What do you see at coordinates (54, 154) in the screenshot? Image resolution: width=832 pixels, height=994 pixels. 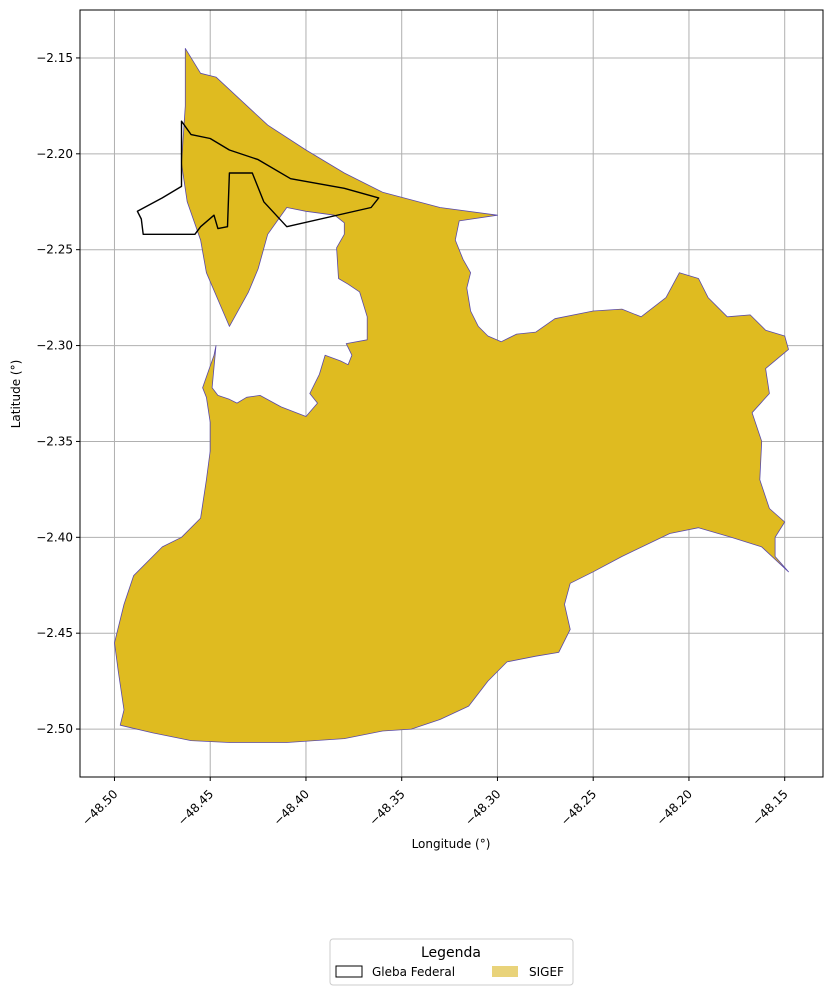 I see `y-tick-label: −2.20` at bounding box center [54, 154].